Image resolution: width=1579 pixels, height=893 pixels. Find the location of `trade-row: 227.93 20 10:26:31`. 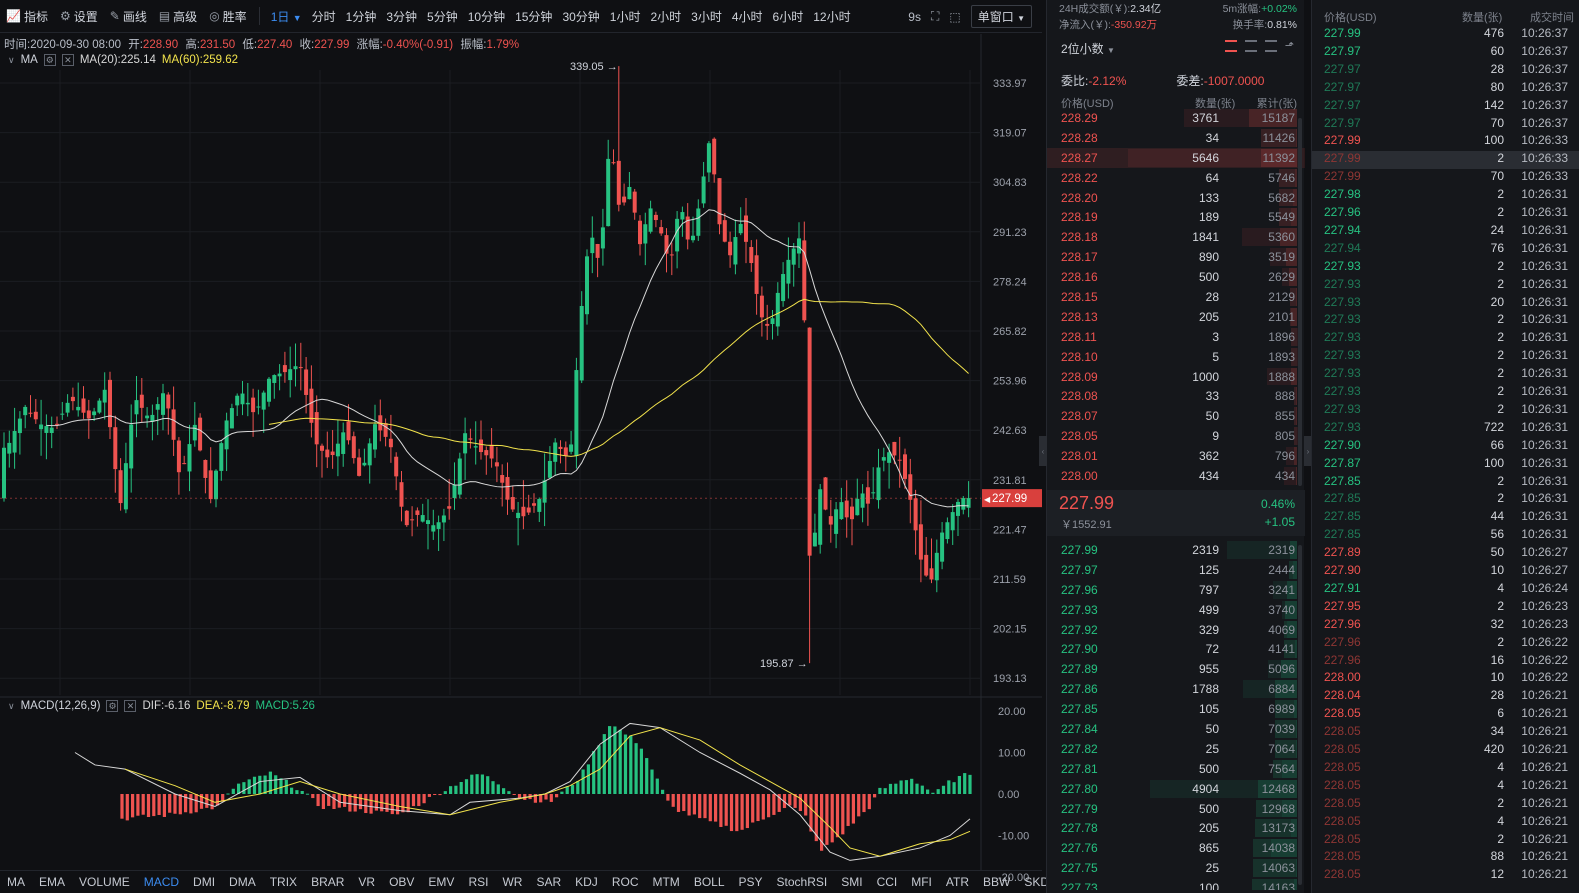

trade-row: 227.93 20 10:26:31 is located at coordinates (1445, 304).